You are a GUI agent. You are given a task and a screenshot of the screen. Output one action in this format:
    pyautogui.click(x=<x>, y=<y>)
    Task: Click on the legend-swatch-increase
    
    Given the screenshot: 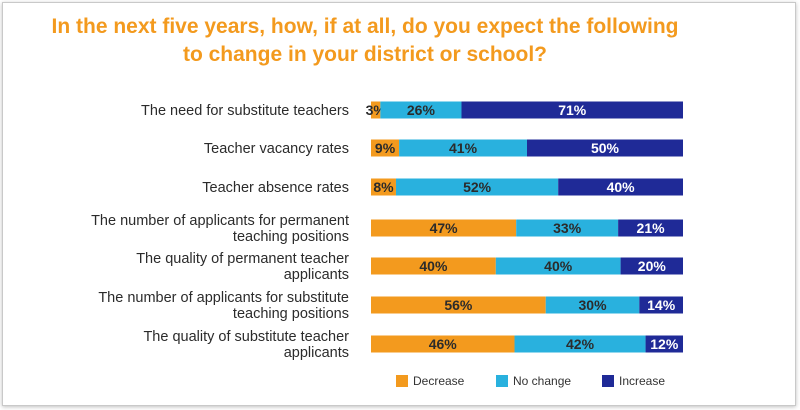 What is the action you would take?
    pyautogui.click(x=608, y=381)
    